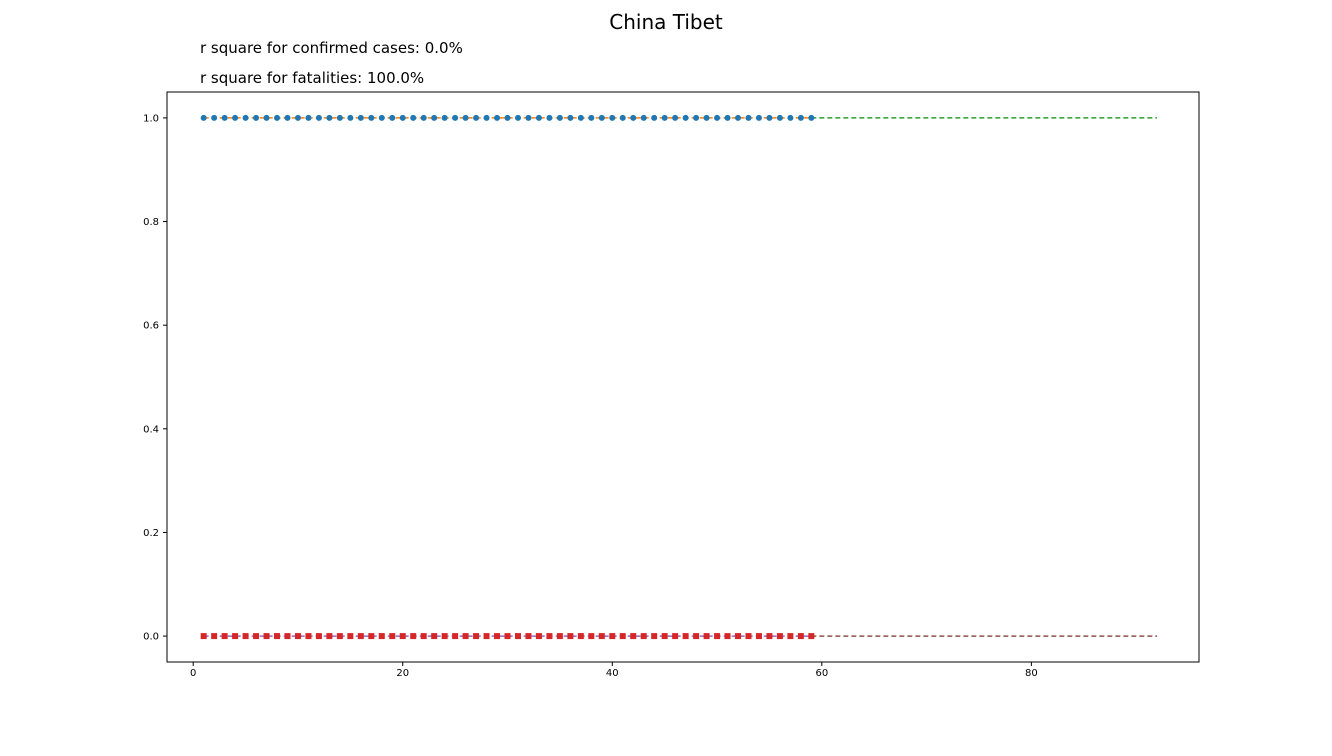 The width and height of the screenshot is (1332, 756). I want to click on r-square-fatalities-annotation: r square for fatalities: 100.0%, so click(312, 78).